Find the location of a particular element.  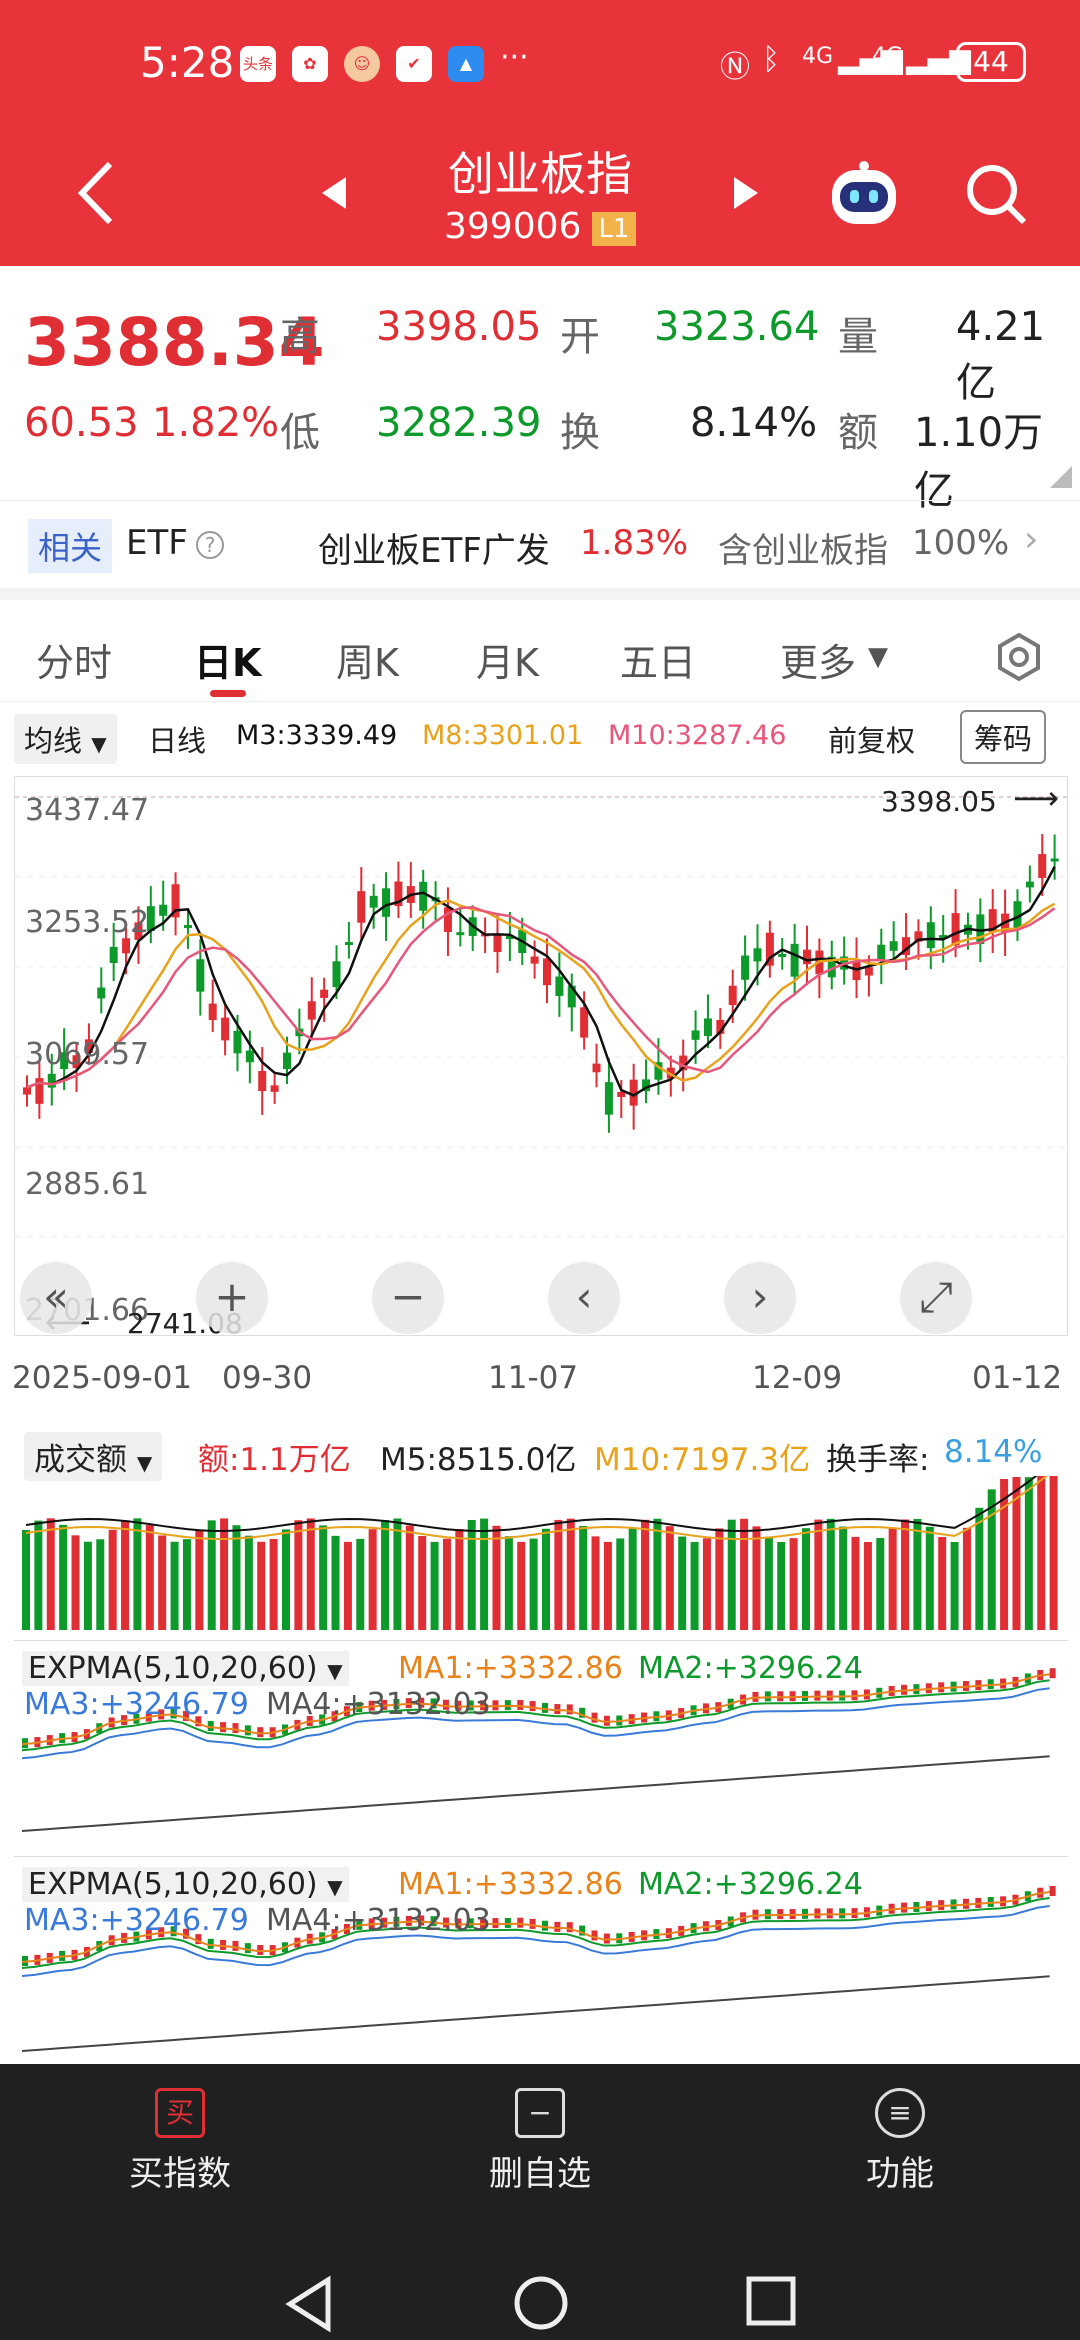

back-icon is located at coordinates (95, 193).